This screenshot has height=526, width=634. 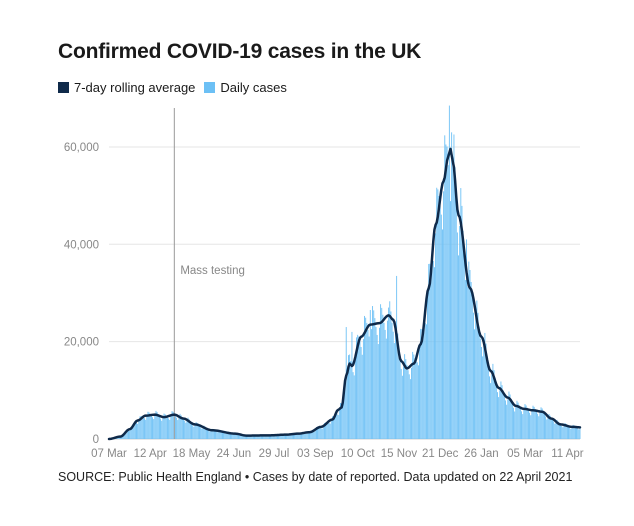 What do you see at coordinates (63, 87) in the screenshot?
I see `legend-swatch-rolling-average` at bounding box center [63, 87].